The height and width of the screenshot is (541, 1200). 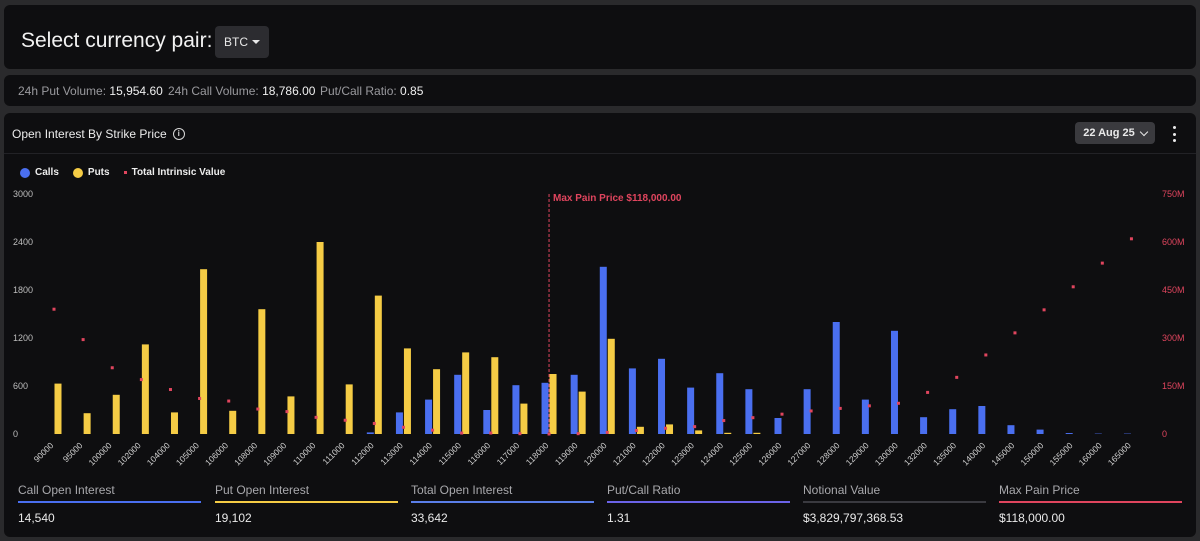 I want to click on x-tick-label: 135000, so click(x=944, y=453).